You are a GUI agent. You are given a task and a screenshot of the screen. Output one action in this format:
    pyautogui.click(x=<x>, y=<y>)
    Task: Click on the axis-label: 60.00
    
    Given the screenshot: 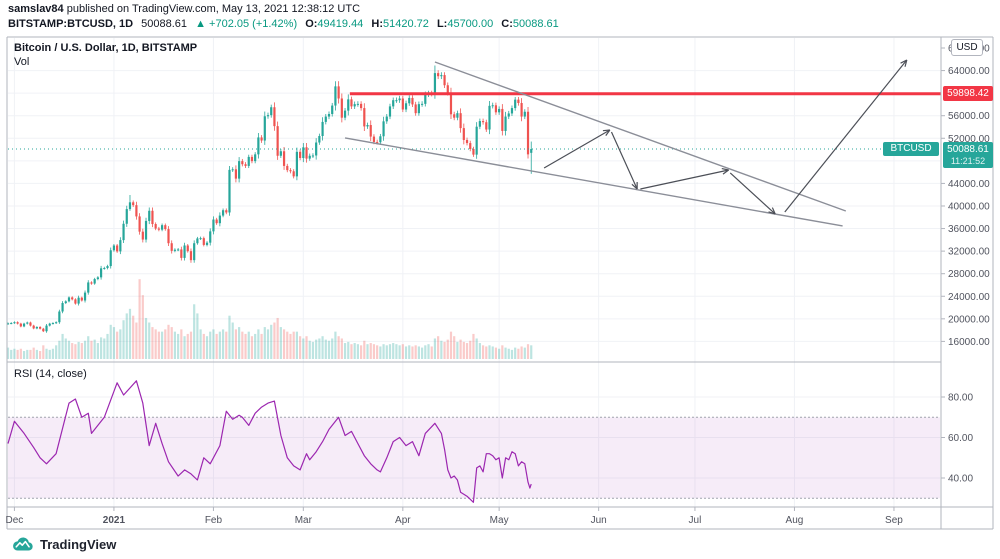 What is the action you would take?
    pyautogui.click(x=960, y=438)
    